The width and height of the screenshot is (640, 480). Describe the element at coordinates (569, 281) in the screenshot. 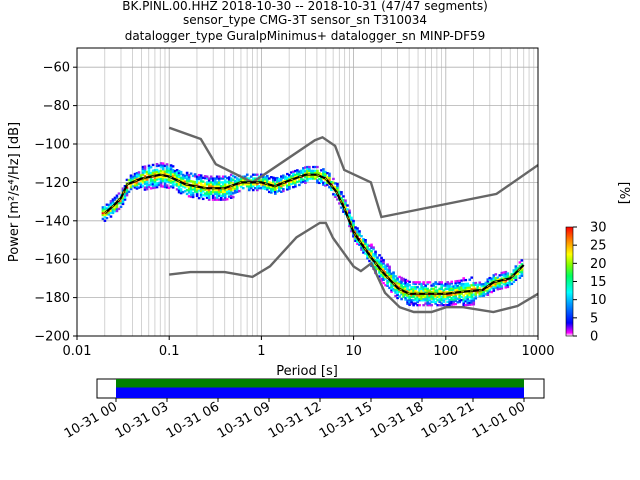

I see `colorbar-gradient` at that location.